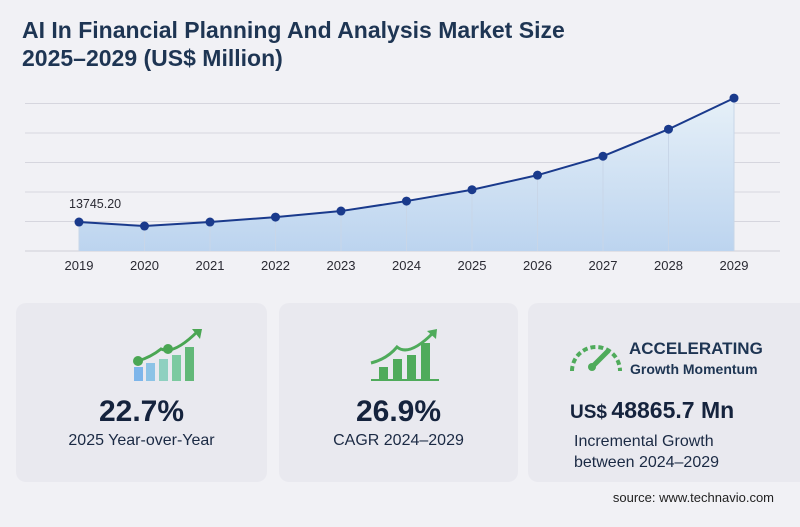  Describe the element at coordinates (144, 265) in the screenshot. I see `x-tick-label: 2020` at that location.